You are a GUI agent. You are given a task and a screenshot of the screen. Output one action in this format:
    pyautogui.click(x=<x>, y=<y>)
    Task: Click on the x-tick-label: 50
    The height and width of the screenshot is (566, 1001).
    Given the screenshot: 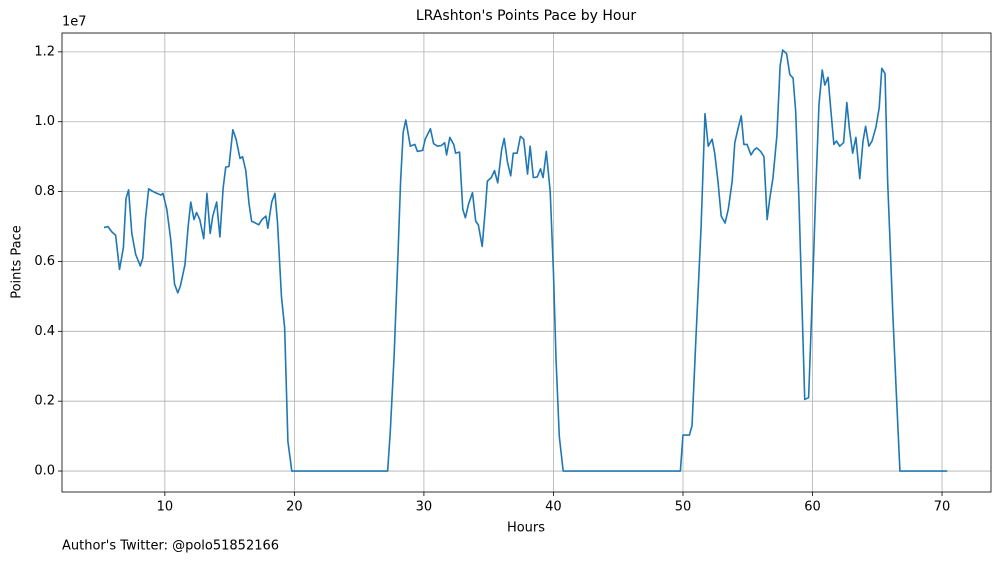 What is the action you would take?
    pyautogui.click(x=683, y=507)
    